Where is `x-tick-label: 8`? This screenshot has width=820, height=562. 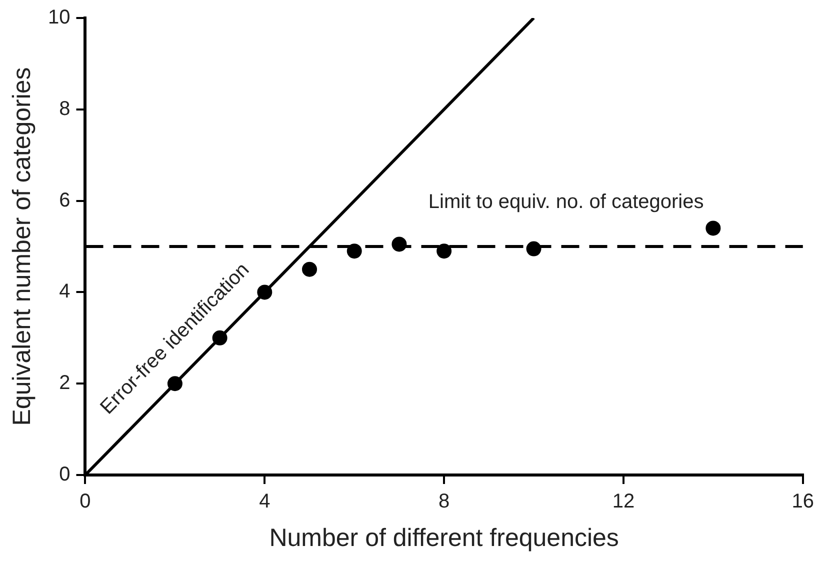 x-tick-label: 8 is located at coordinates (444, 501).